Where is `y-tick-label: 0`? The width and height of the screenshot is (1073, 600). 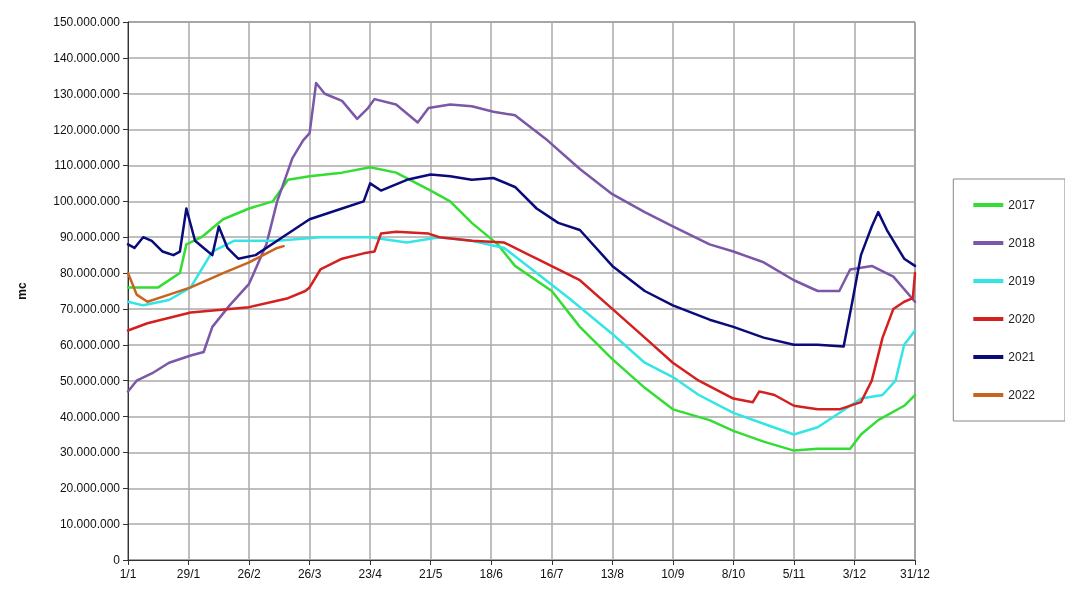
y-tick-label: 0 is located at coordinates (117, 560).